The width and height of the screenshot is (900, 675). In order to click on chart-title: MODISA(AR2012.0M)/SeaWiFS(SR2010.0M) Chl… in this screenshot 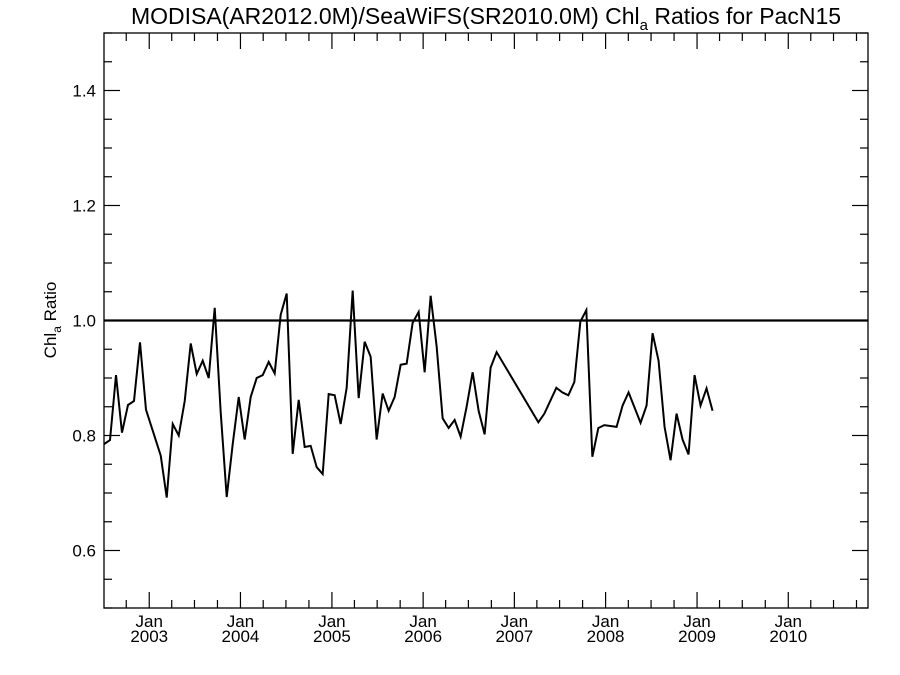, I will do `click(486, 18)`.